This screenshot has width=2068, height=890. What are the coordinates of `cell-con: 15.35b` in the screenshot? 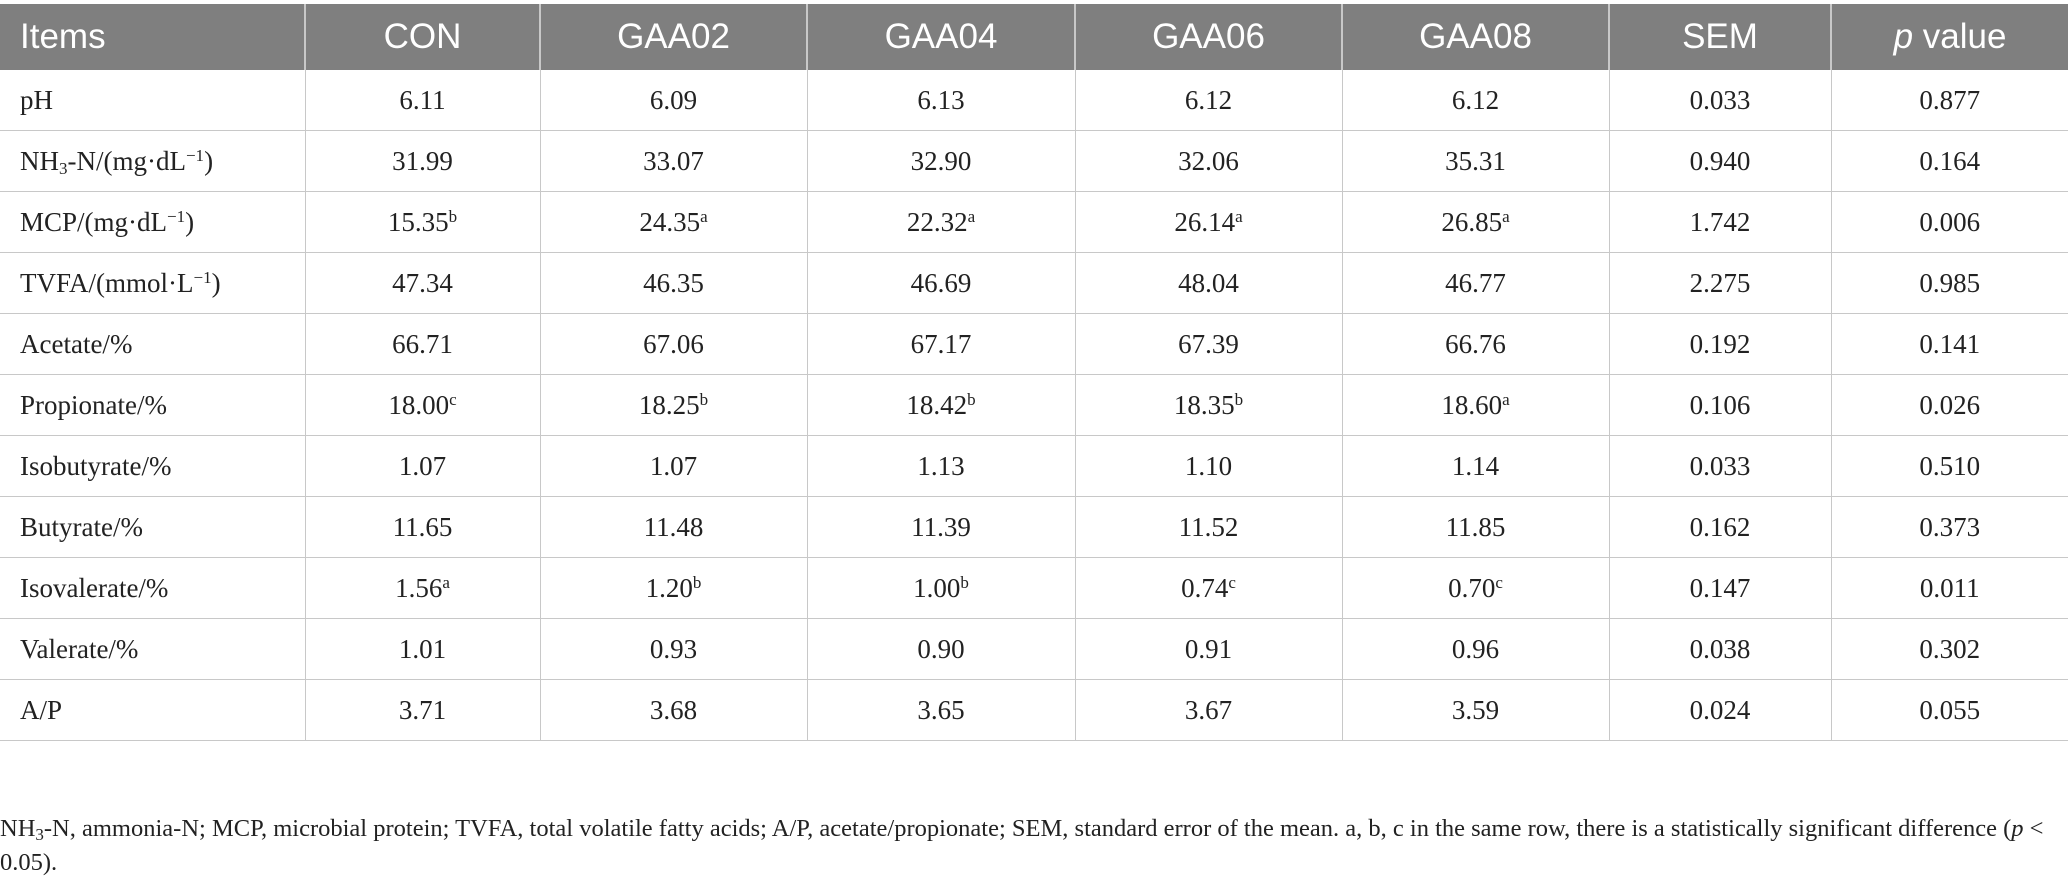 It's located at (423, 222).